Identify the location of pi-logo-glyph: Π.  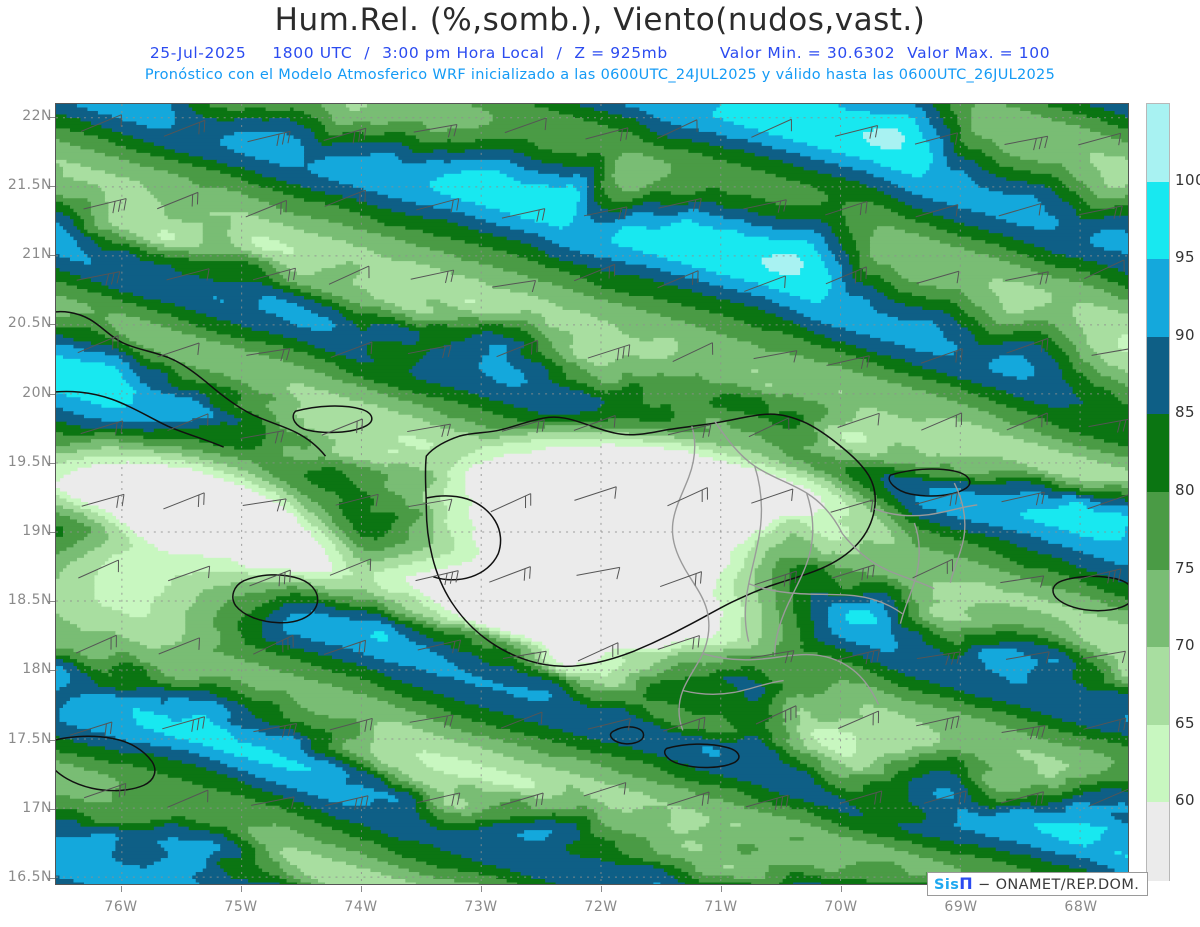
(966, 883).